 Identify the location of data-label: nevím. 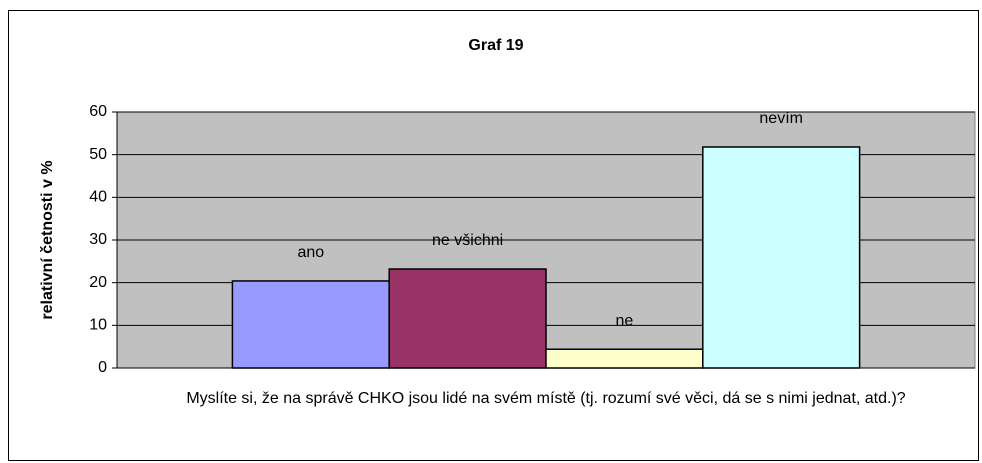
(781, 118).